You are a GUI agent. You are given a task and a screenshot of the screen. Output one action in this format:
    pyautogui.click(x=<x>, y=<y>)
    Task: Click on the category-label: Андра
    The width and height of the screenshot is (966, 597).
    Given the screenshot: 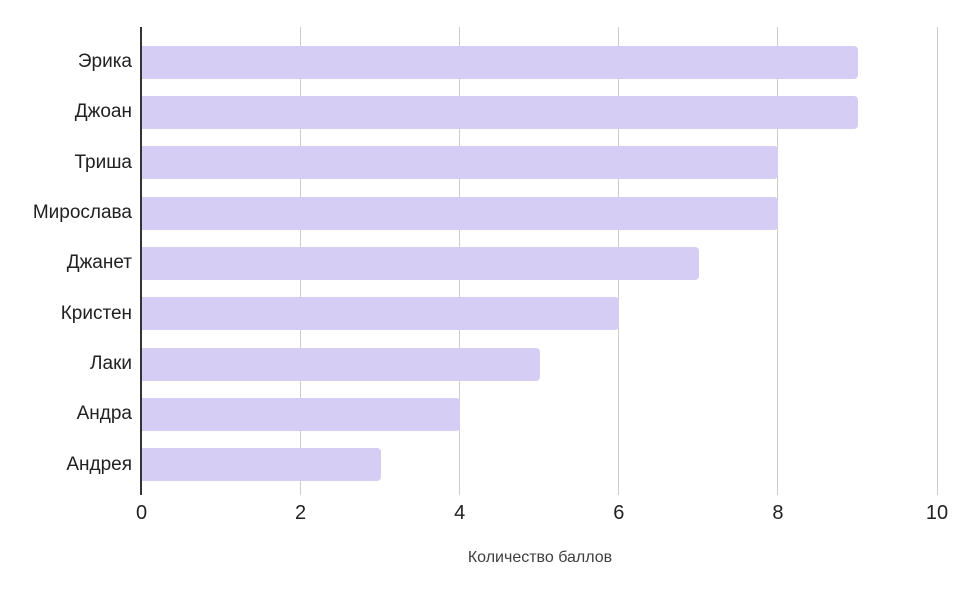 What is the action you would take?
    pyautogui.click(x=104, y=414)
    